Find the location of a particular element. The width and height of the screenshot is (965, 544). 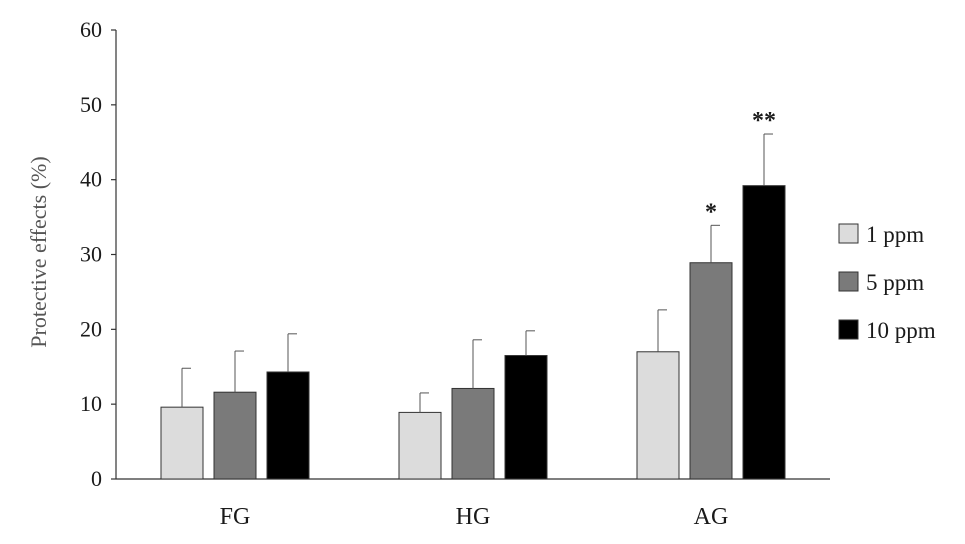

y-tick-label: 40 is located at coordinates (91, 179).